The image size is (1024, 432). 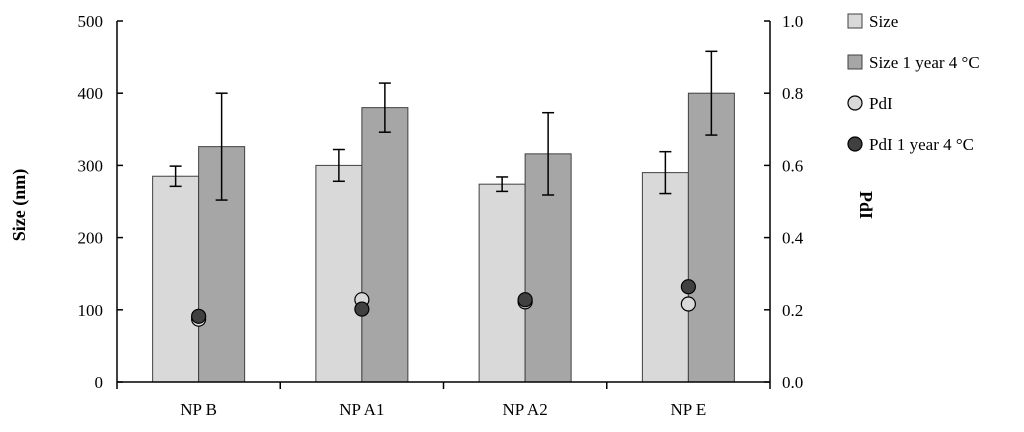 What do you see at coordinates (792, 382) in the screenshot?
I see `right-tick-label: 0.0` at bounding box center [792, 382].